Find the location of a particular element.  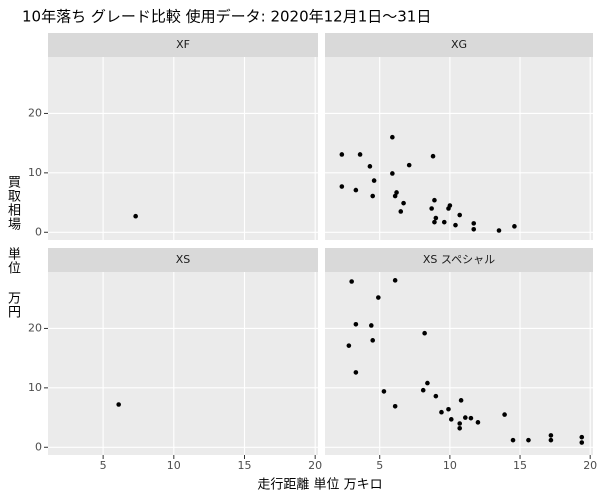

strip-label: XS is located at coordinates (183, 259).